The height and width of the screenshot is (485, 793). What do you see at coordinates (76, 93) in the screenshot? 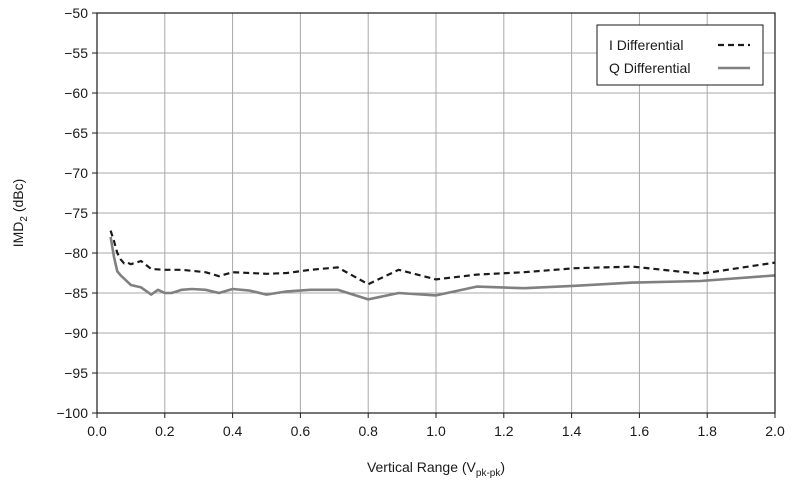
I see `y-tick-label: −60` at bounding box center [76, 93].